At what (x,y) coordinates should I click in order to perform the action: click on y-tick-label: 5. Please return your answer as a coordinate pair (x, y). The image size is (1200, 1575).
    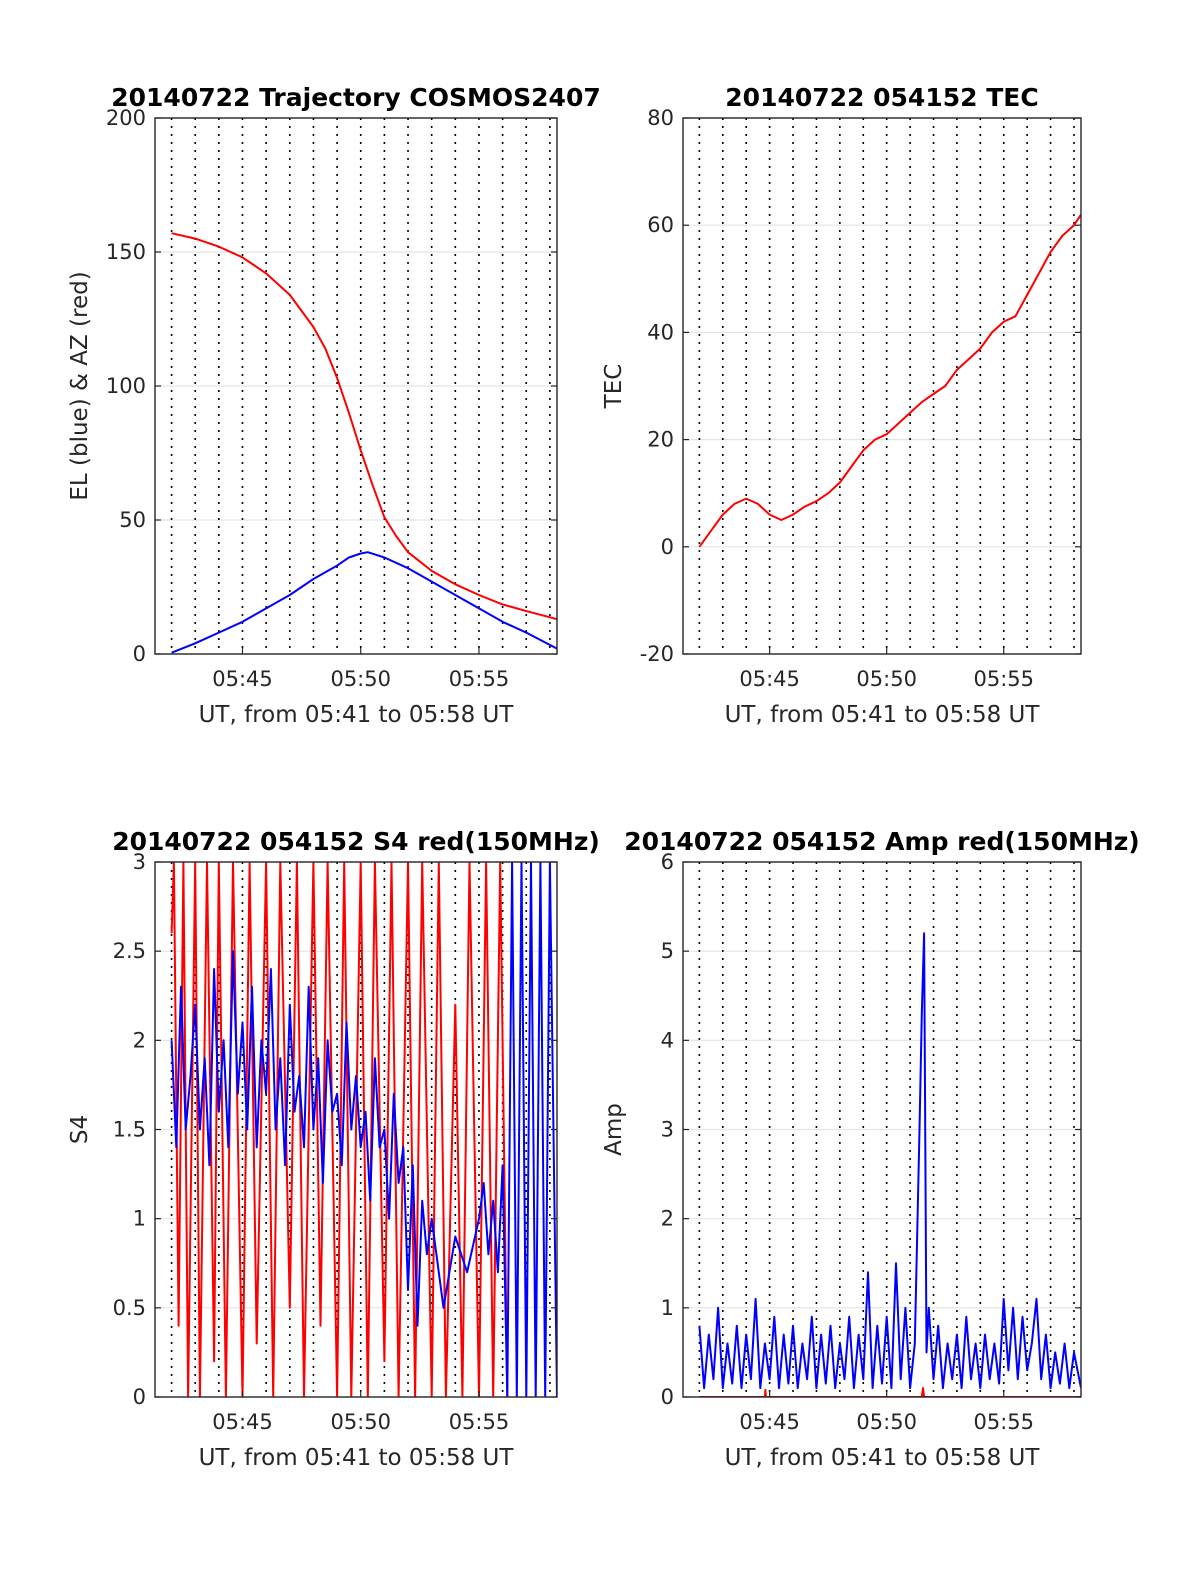
    Looking at the image, I should click on (667, 951).